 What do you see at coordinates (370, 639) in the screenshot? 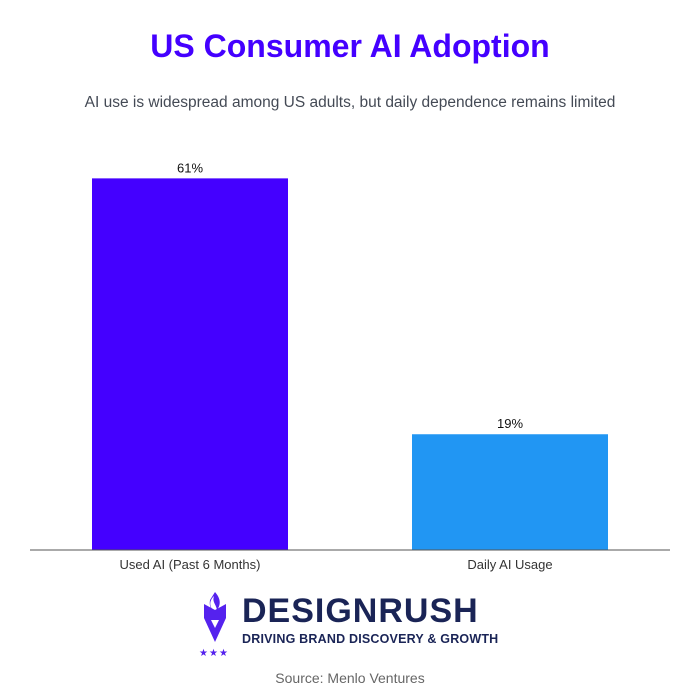
I see `brand-tagline: DRIVING BRAND DISCOVERY & GROWTH` at bounding box center [370, 639].